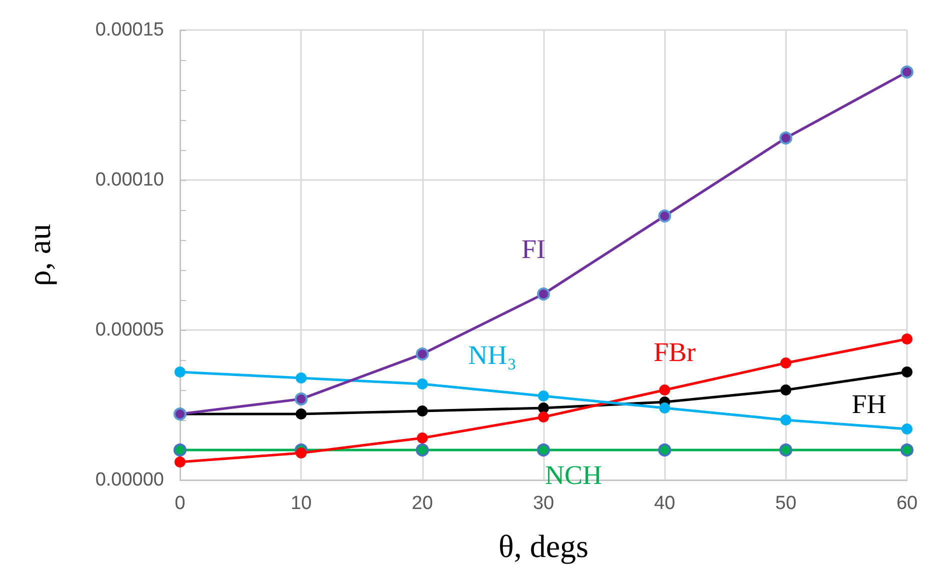 The height and width of the screenshot is (572, 929). What do you see at coordinates (869, 404) in the screenshot?
I see `series-label: FH` at bounding box center [869, 404].